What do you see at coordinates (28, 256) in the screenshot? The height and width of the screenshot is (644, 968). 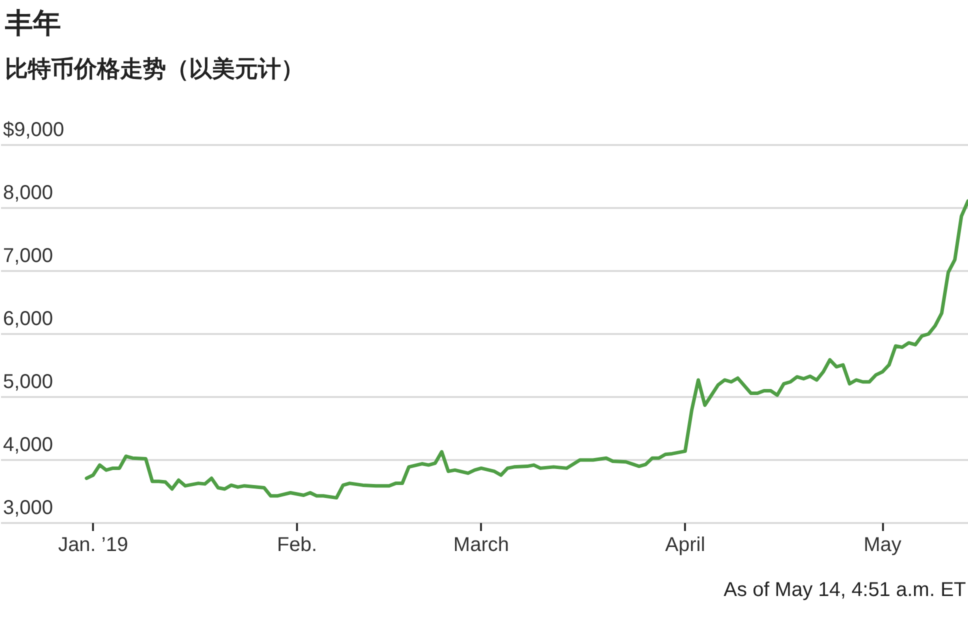 I see `y-tick-label: 7,000` at bounding box center [28, 256].